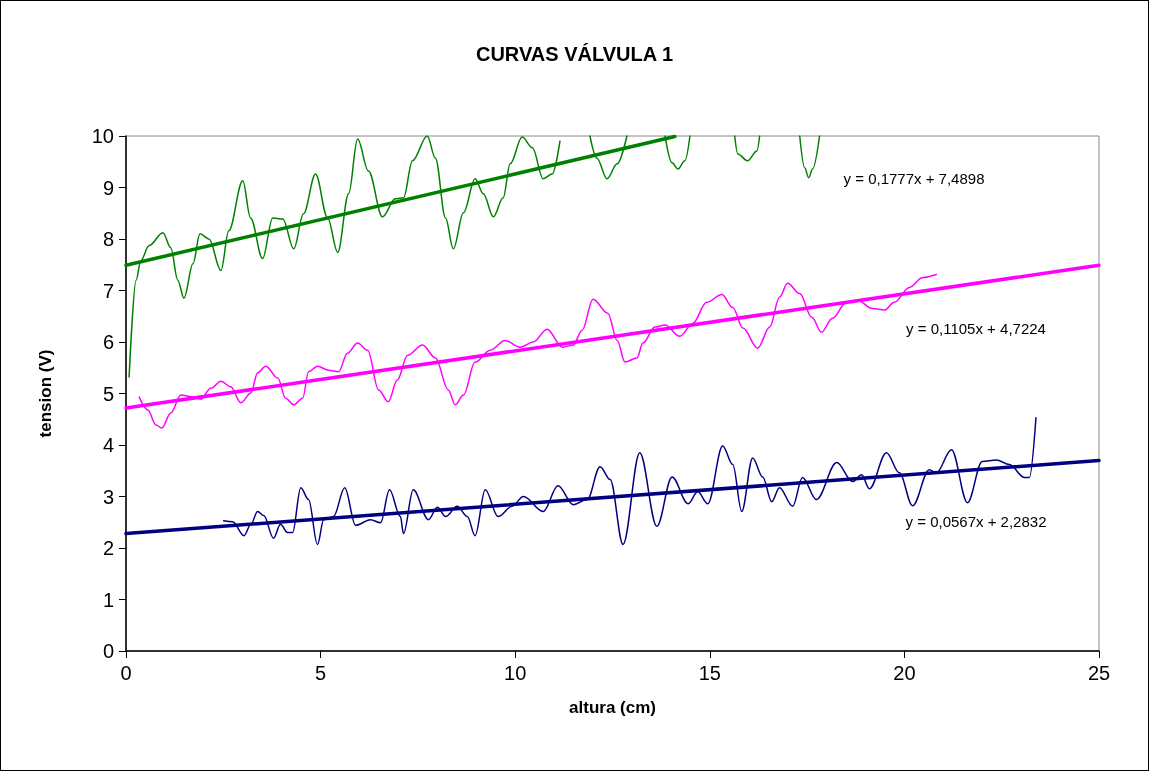 This screenshot has width=1149, height=771. What do you see at coordinates (1099, 673) in the screenshot?
I see `x-tick-label: 25` at bounding box center [1099, 673].